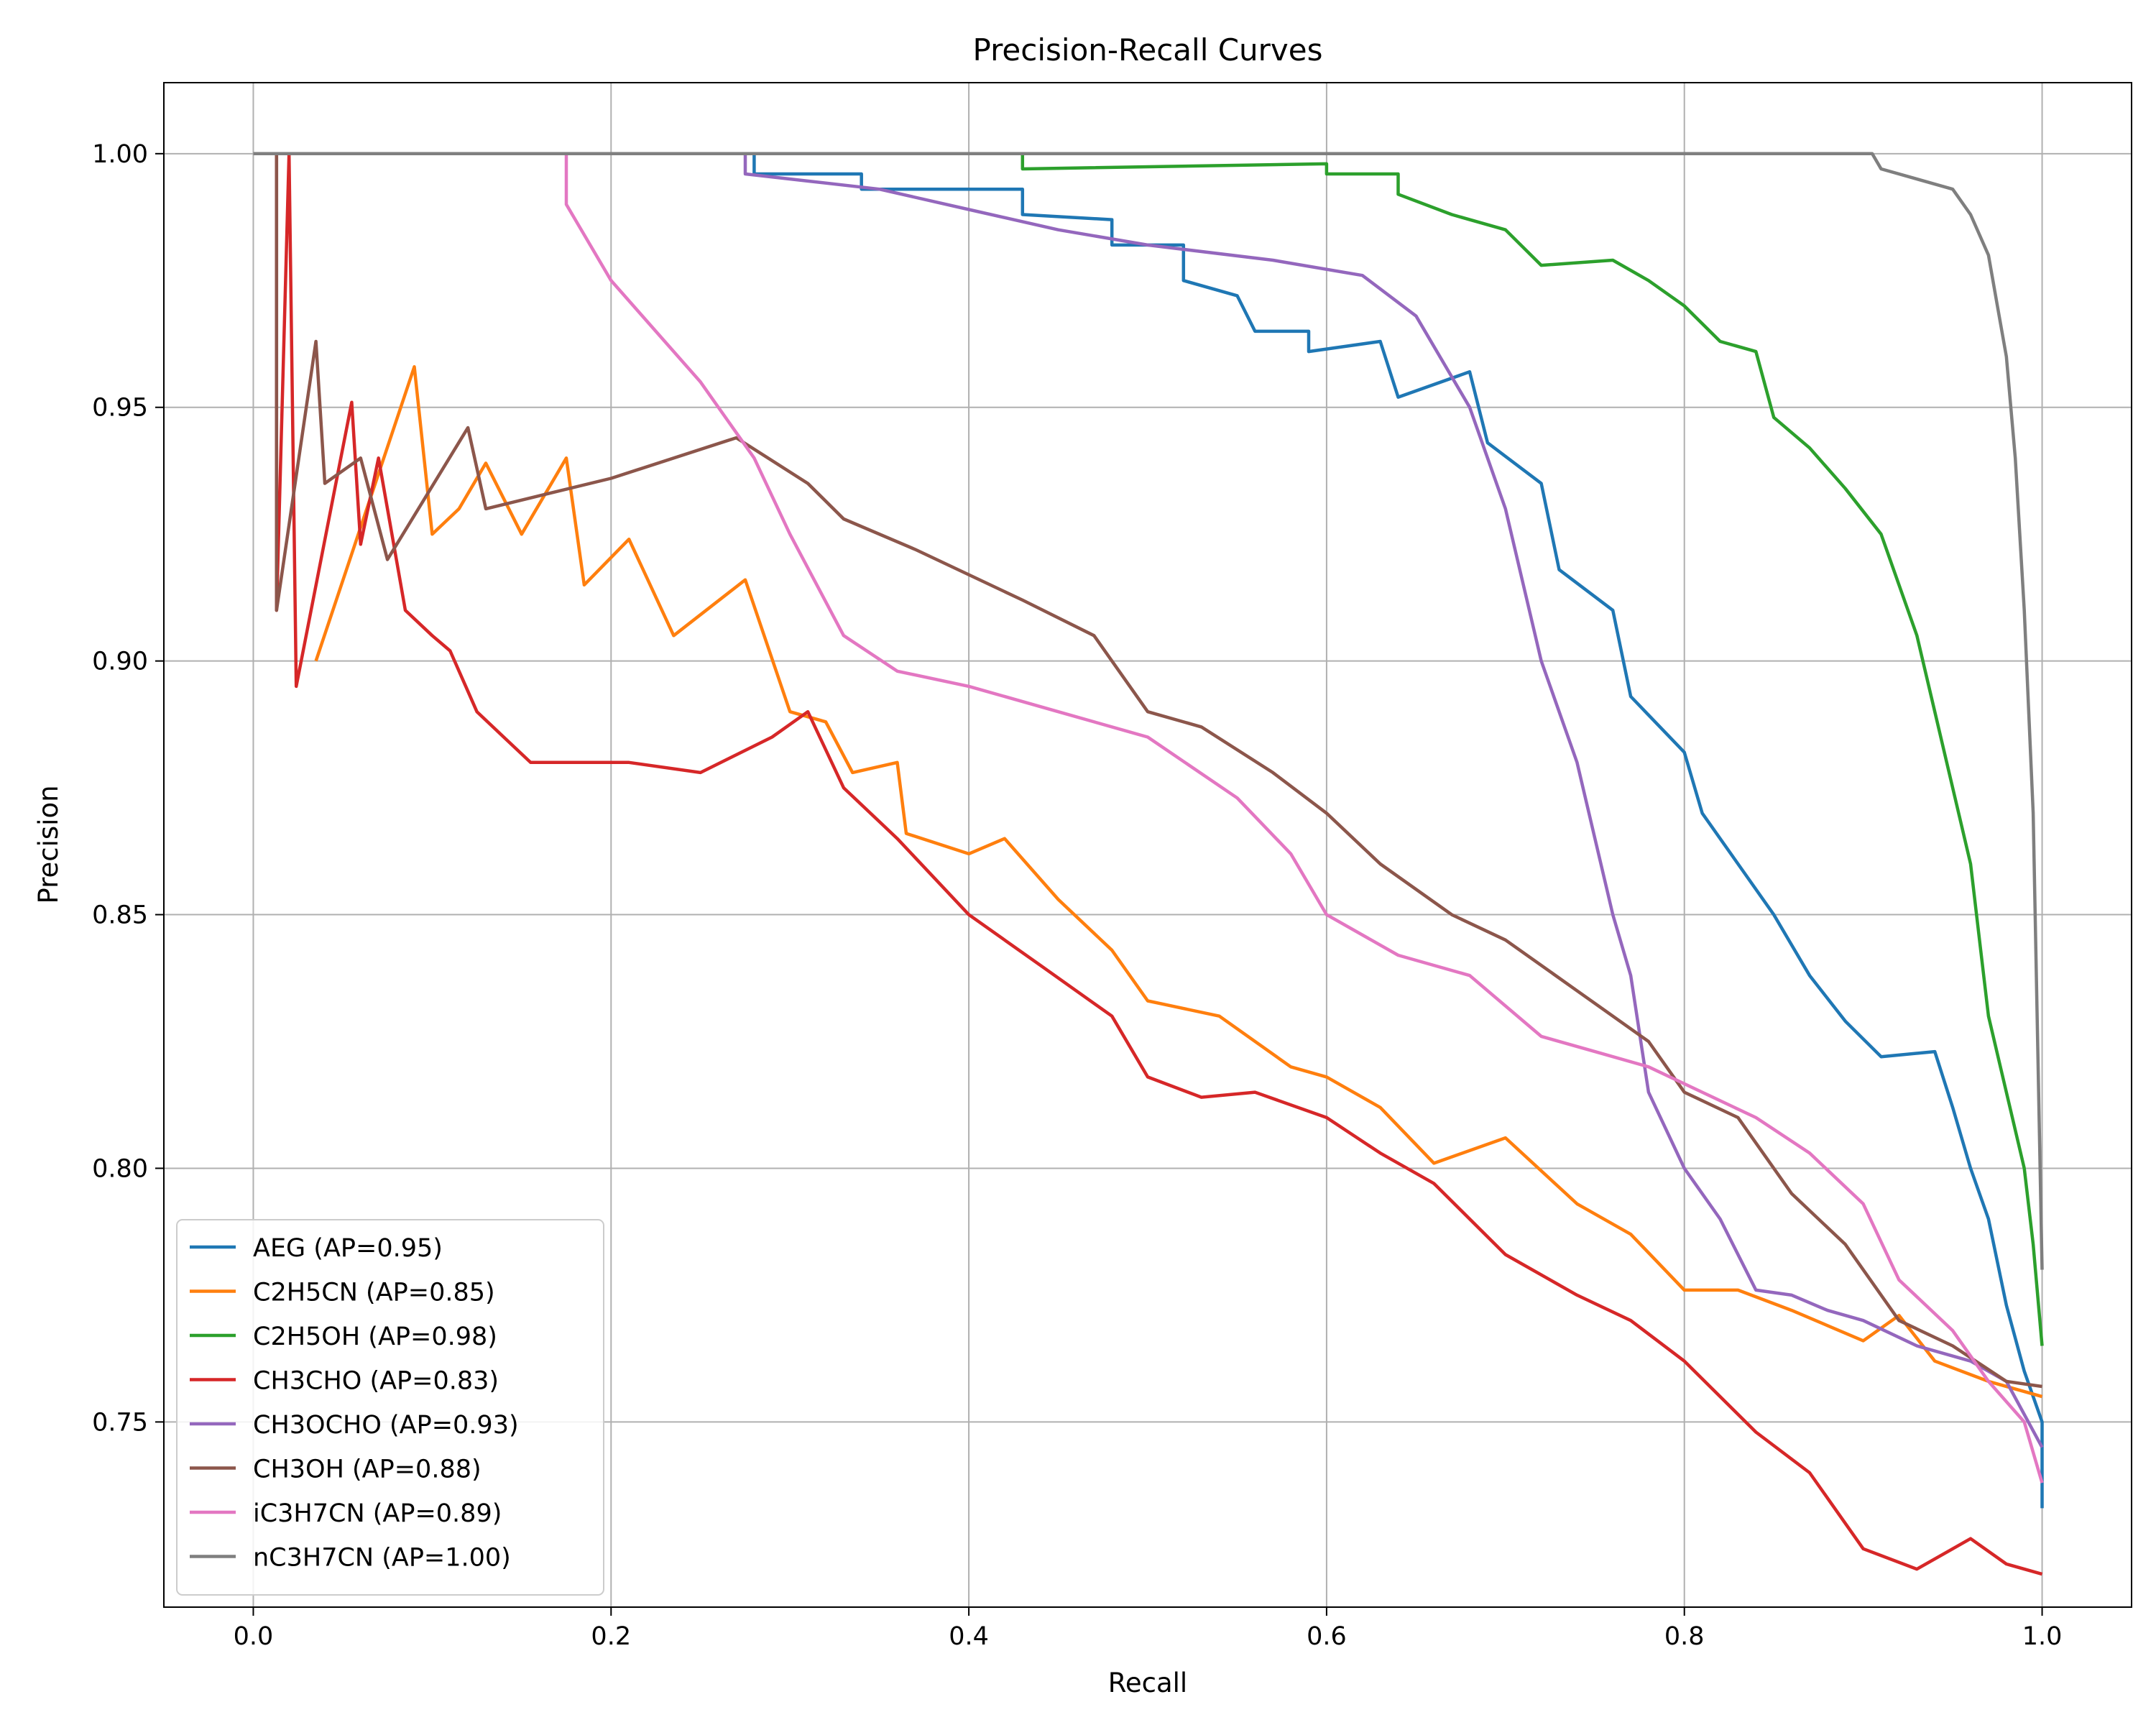  Describe the element at coordinates (348, 1248) in the screenshot. I see `legend-label-0: AEG (AP=0.95)` at that location.